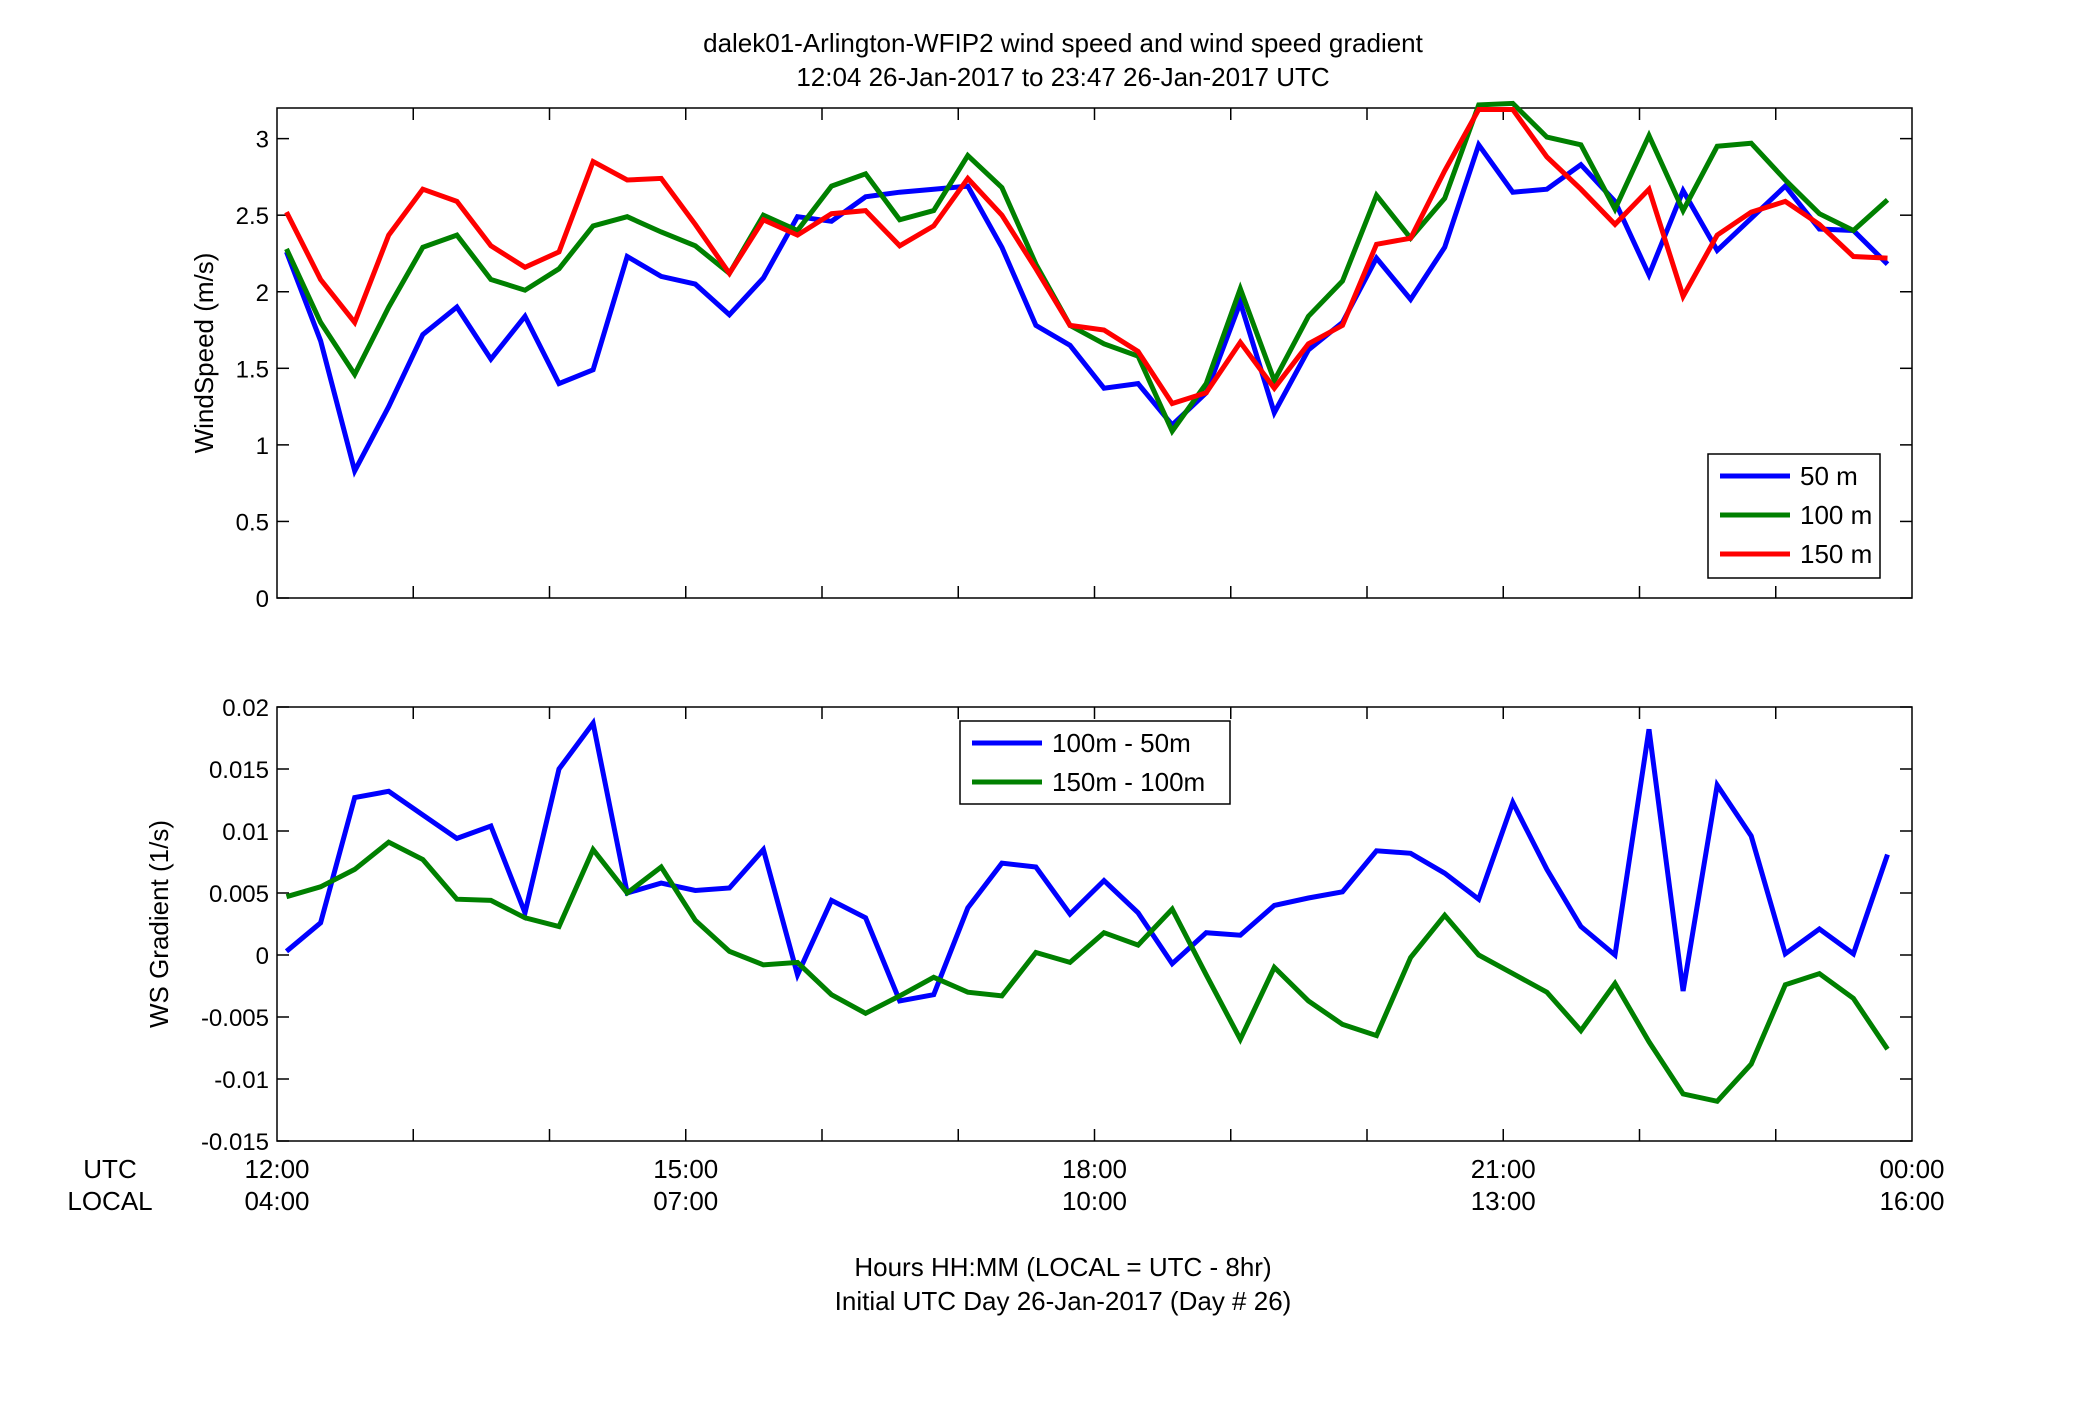 This screenshot has height=1425, width=2098. What do you see at coordinates (1503, 1201) in the screenshot?
I see `x-tick-label-local: 13:00` at bounding box center [1503, 1201].